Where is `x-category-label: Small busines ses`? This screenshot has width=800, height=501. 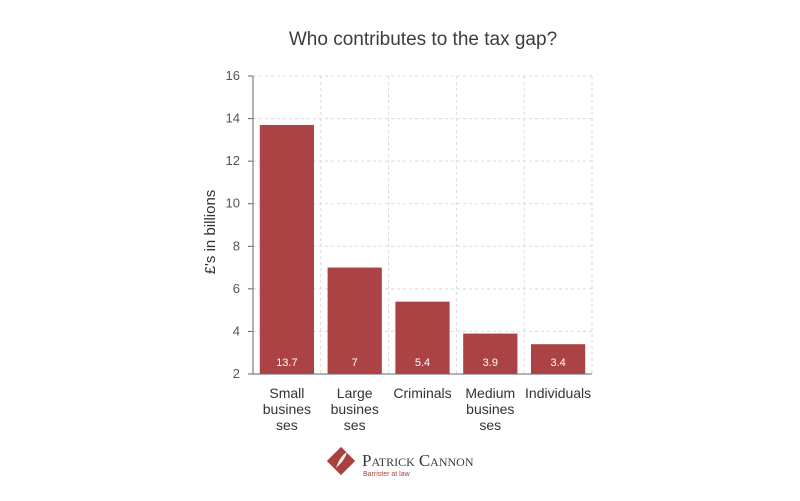
x-category-label: Small busines ses is located at coordinates (287, 409).